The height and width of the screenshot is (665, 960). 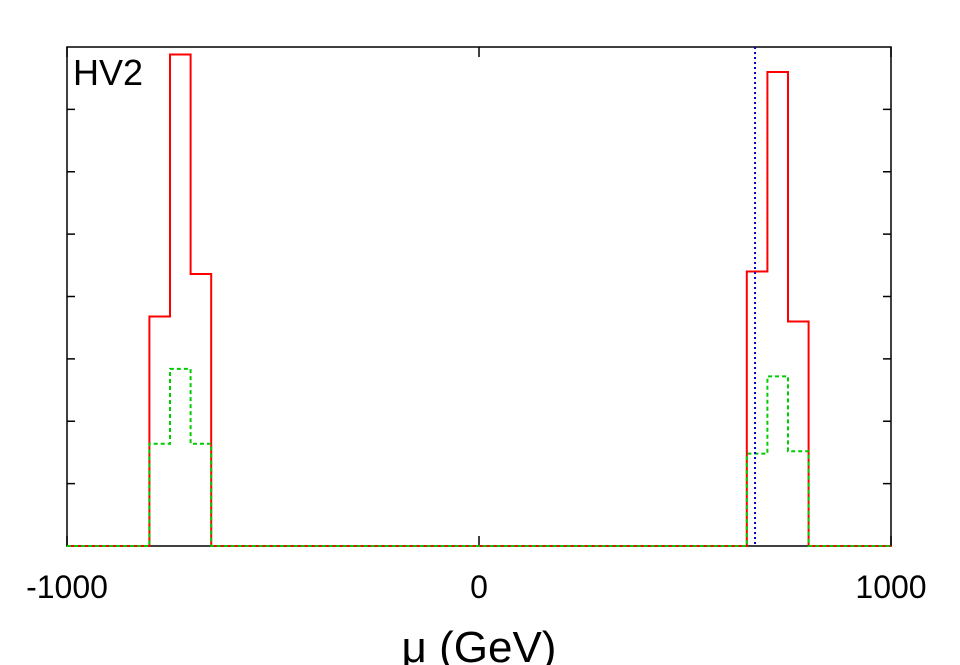 I want to click on x-tick-labels: -1000 0 1000, so click(x=476, y=587).